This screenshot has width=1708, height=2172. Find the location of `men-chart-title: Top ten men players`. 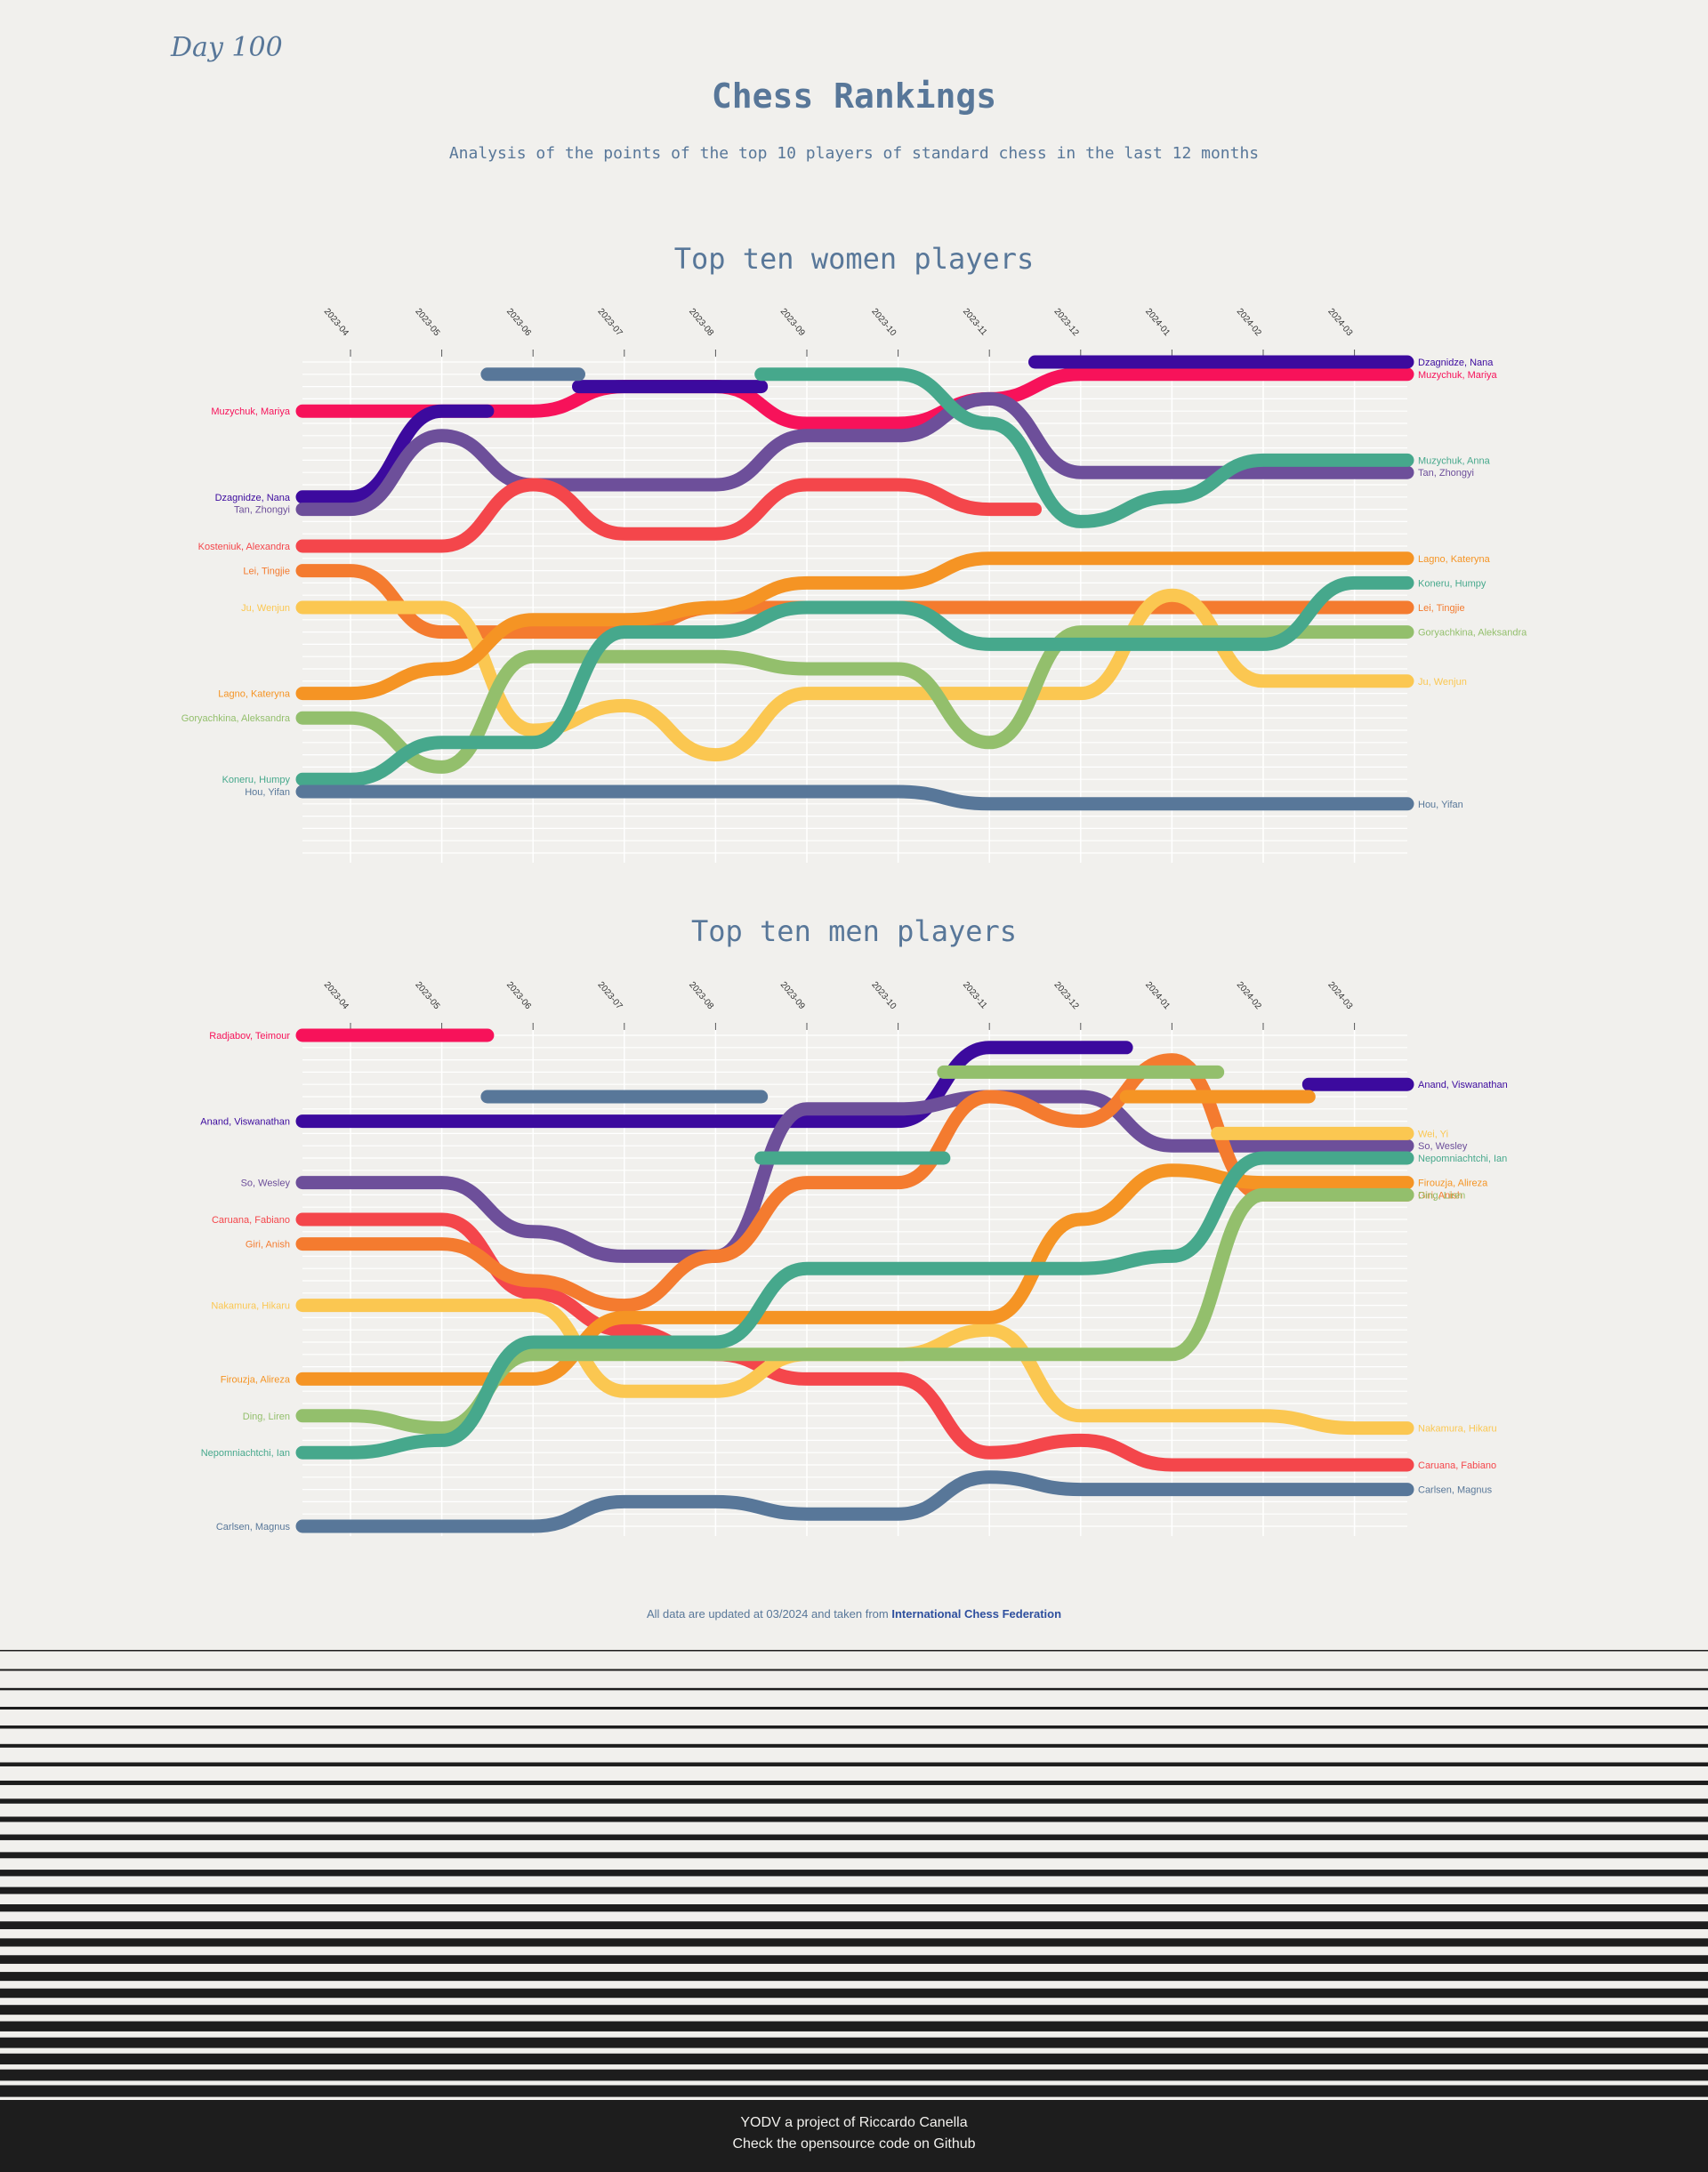

men-chart-title: Top ten men players is located at coordinates (854, 931).